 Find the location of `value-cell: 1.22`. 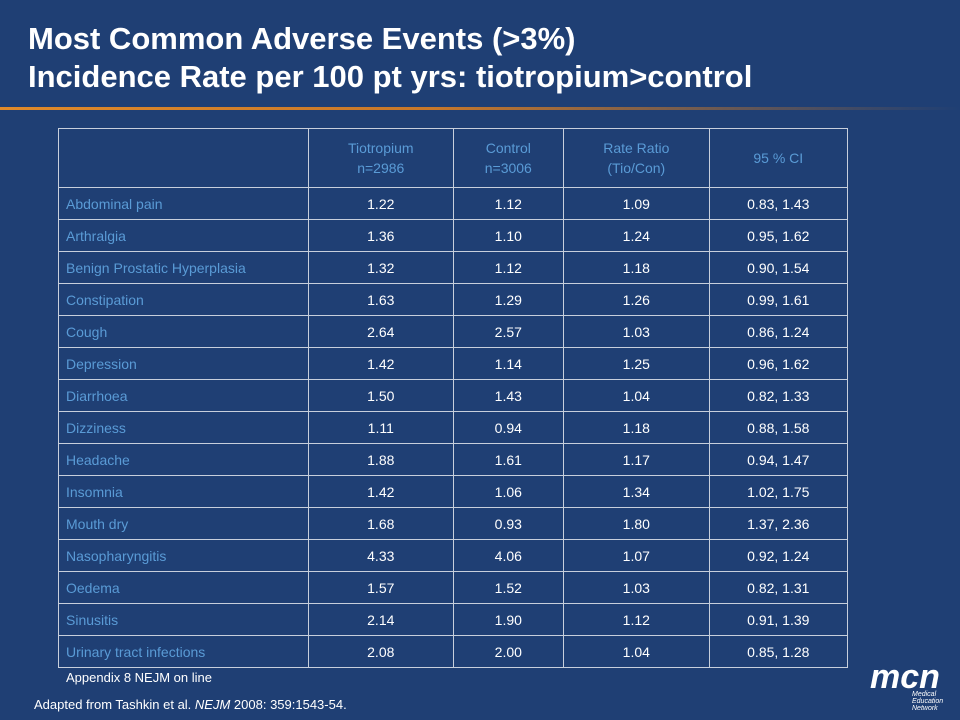

value-cell: 1.22 is located at coordinates (381, 203).